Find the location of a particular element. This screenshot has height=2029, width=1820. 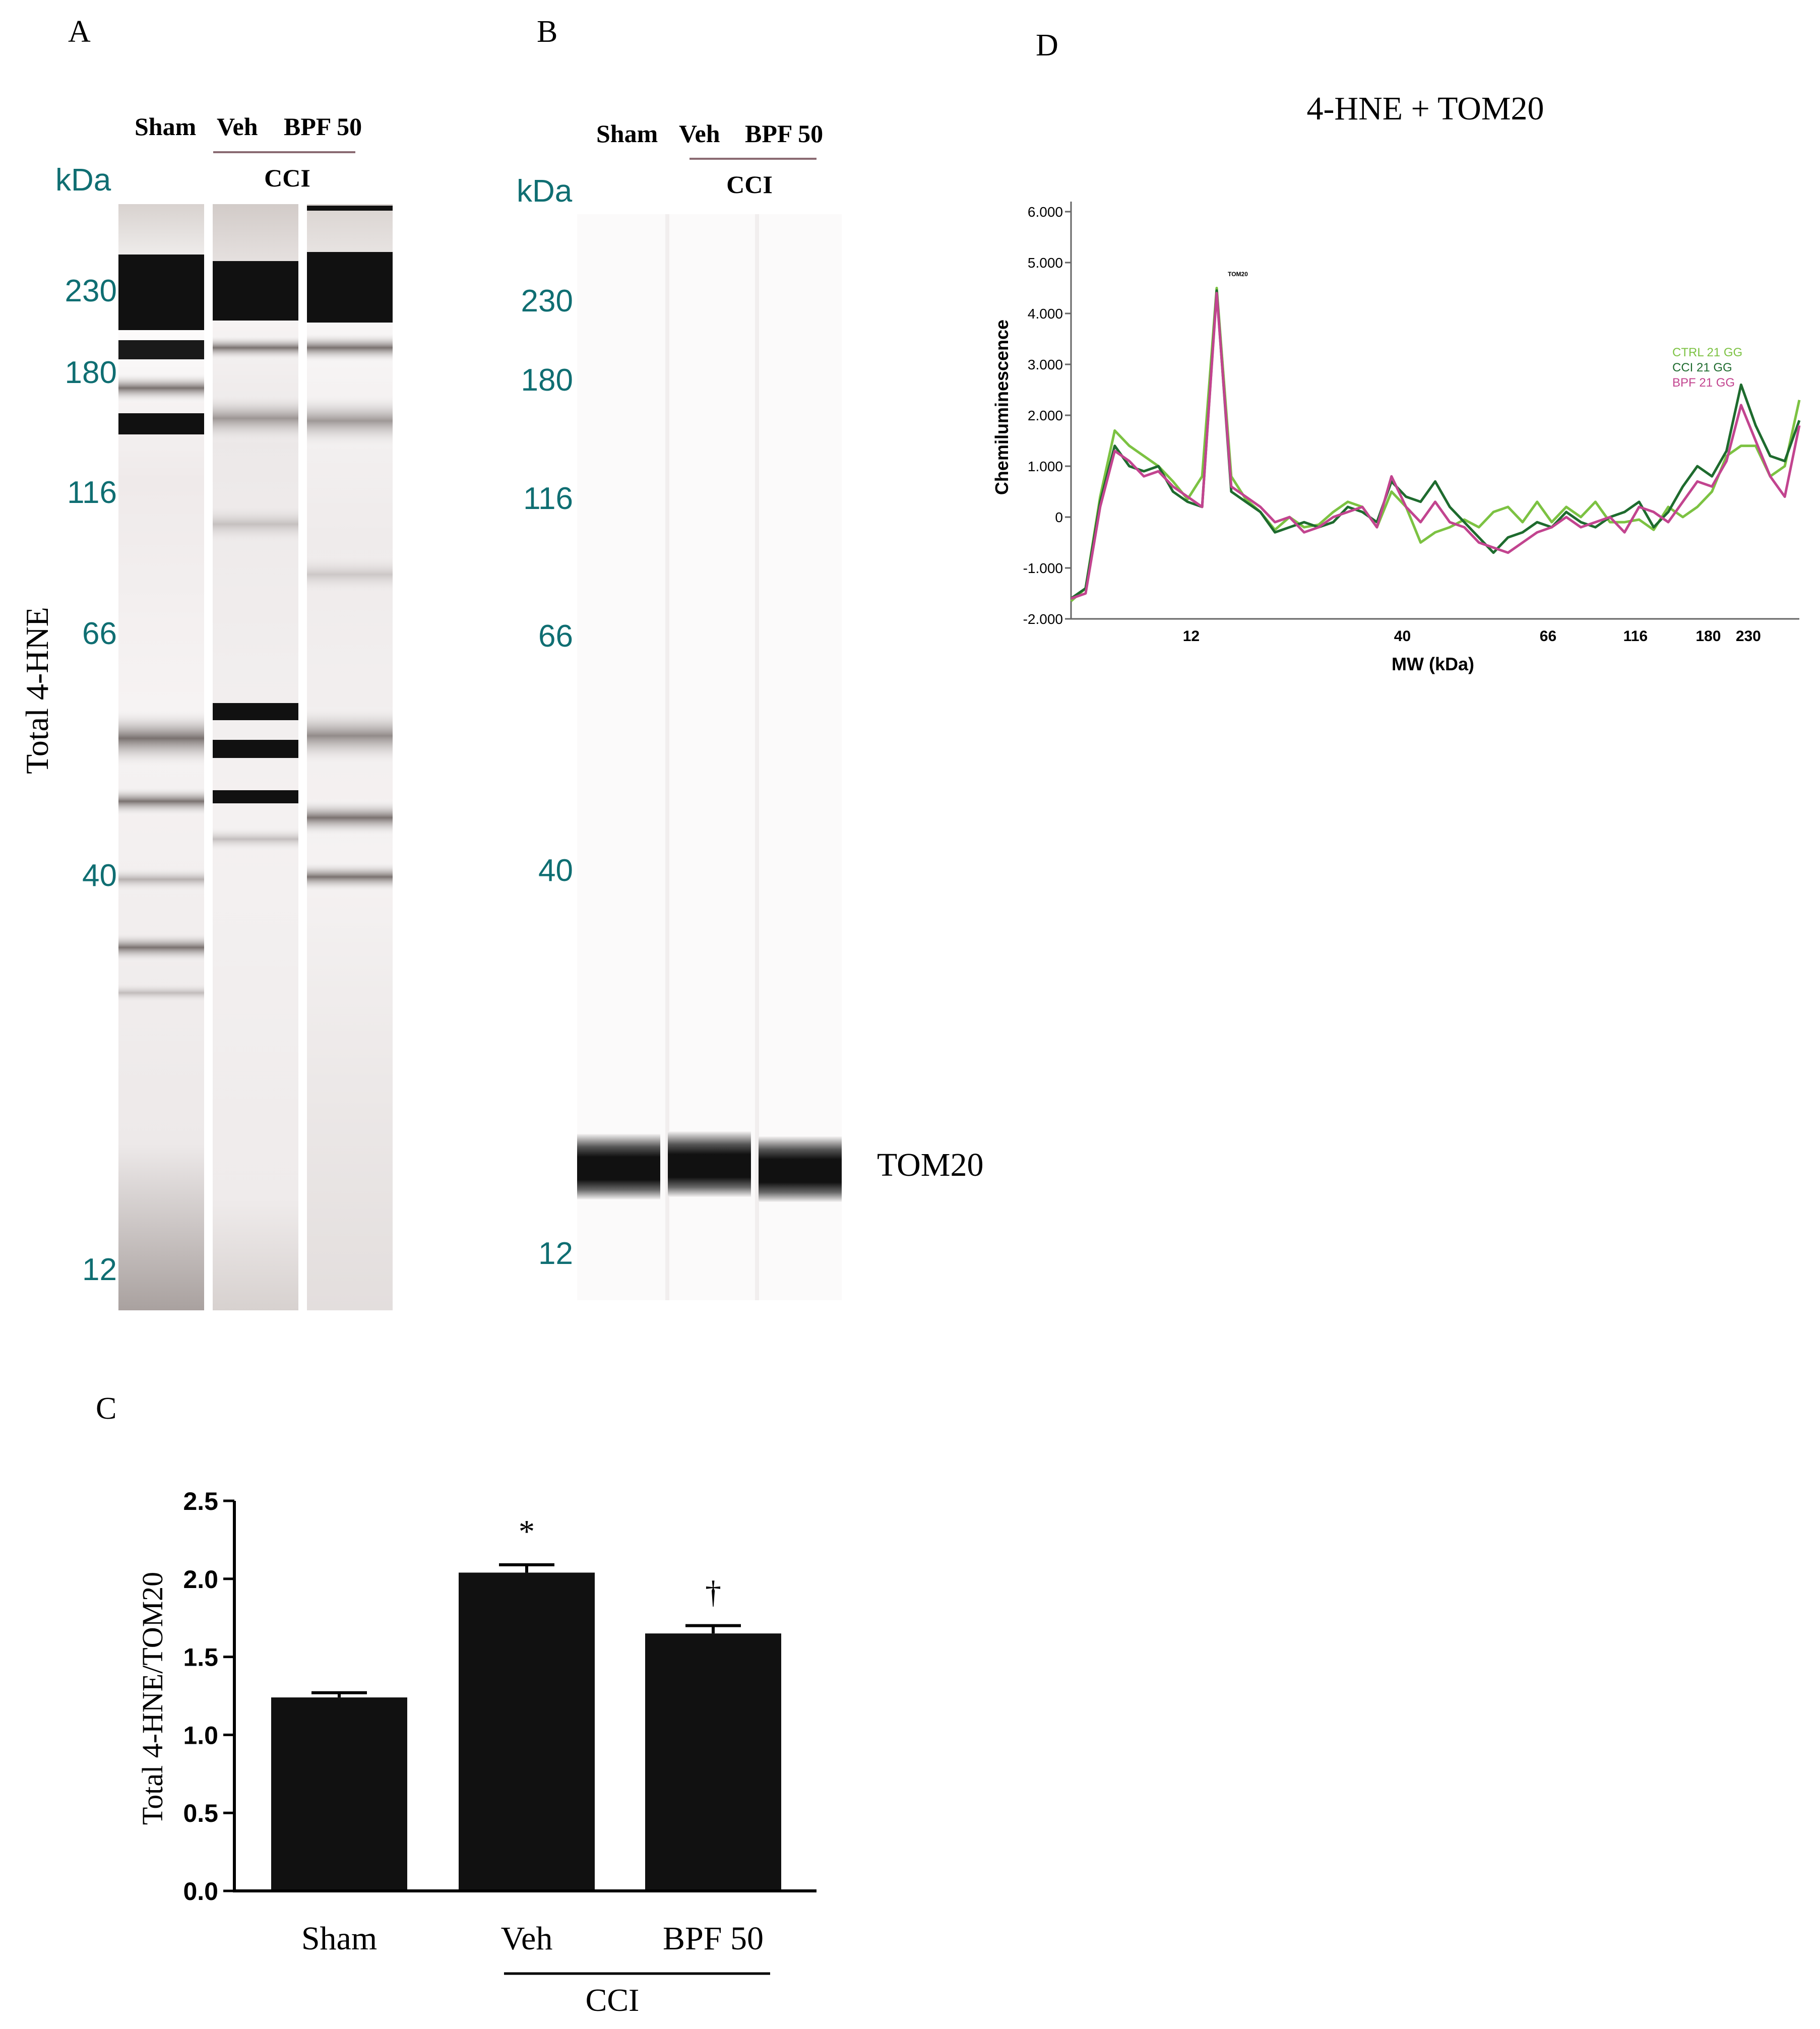

d-peak-label: TOM20 is located at coordinates (1238, 275).